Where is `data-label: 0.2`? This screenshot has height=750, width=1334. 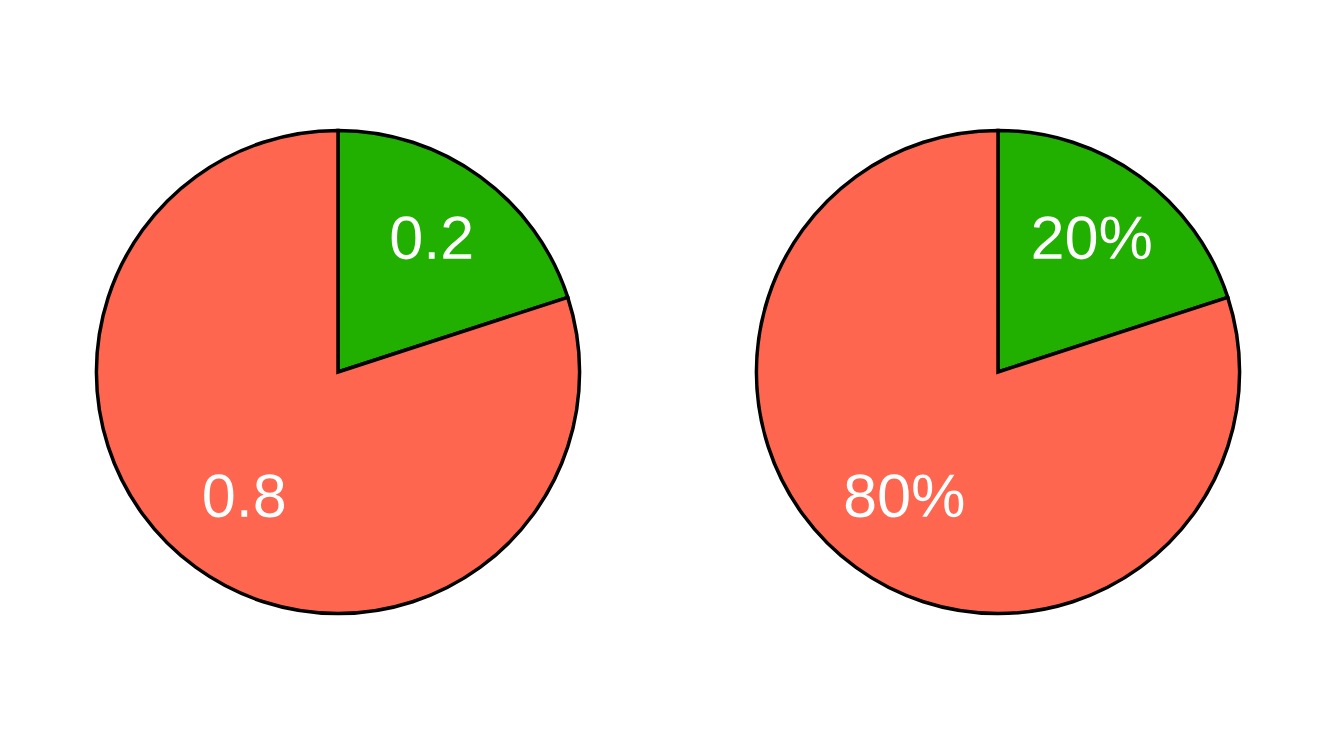 data-label: 0.2 is located at coordinates (431, 238).